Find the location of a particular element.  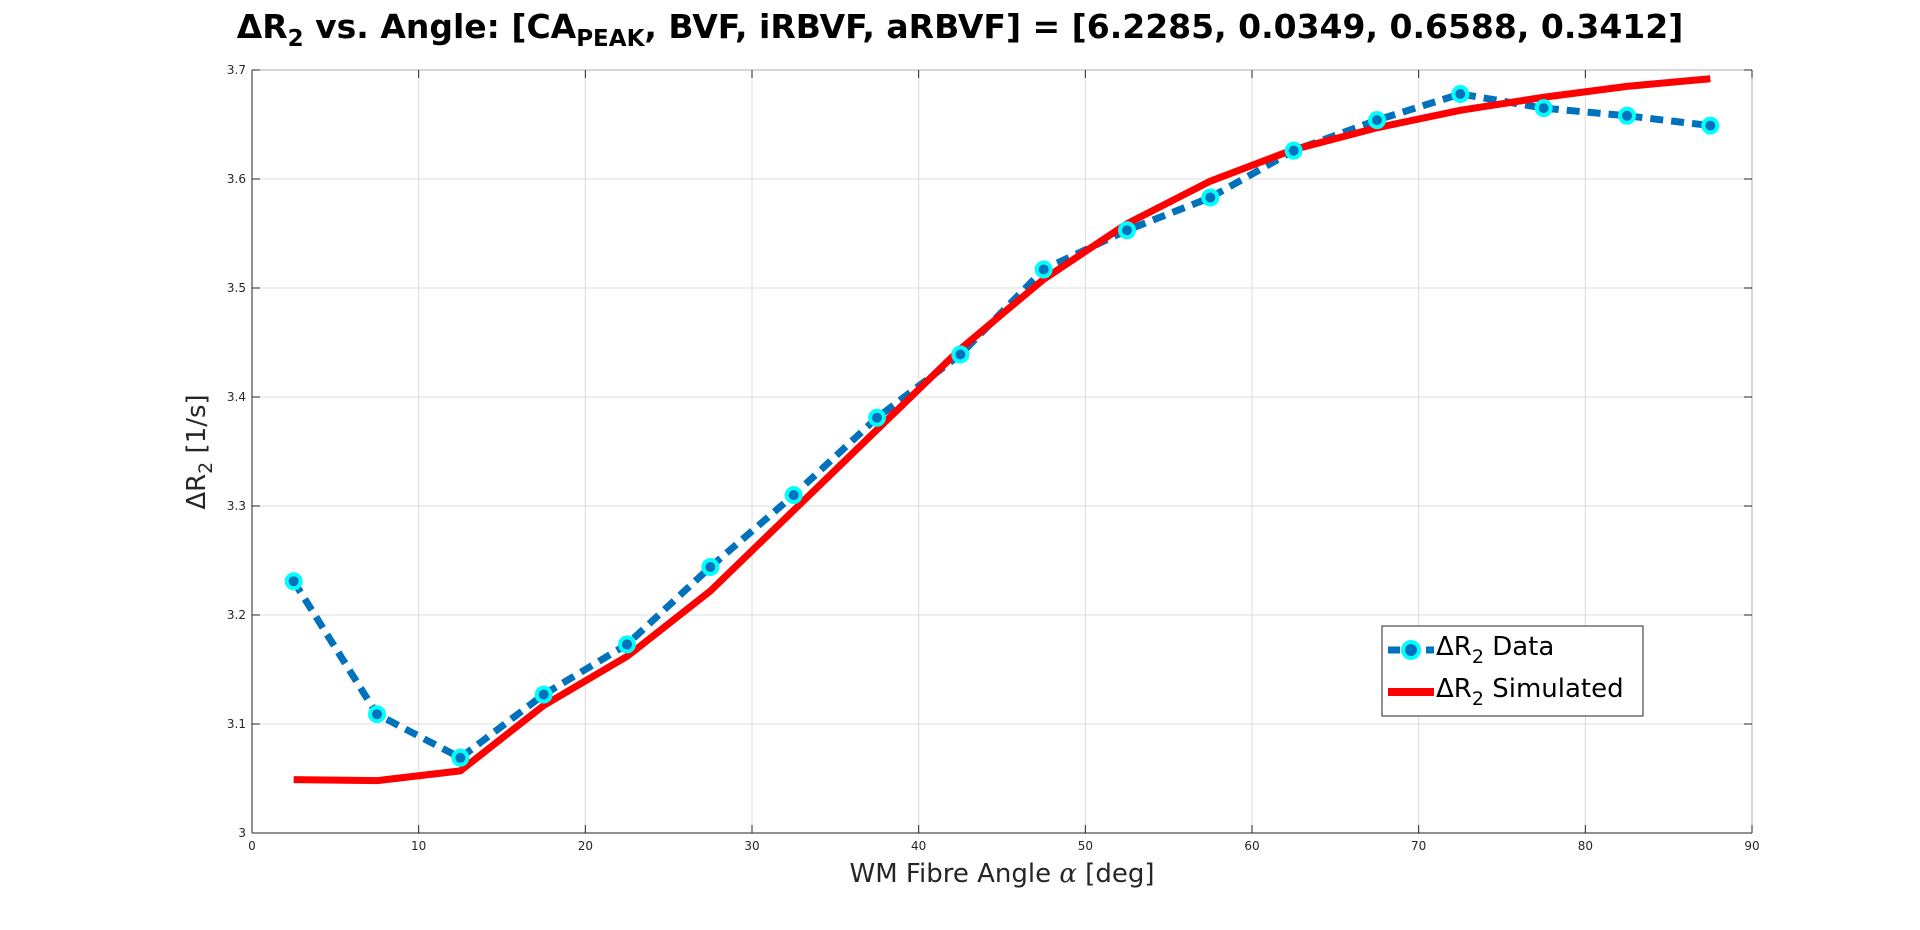

y-axis-label: ΔR2 [1/s] is located at coordinates (199, 451).